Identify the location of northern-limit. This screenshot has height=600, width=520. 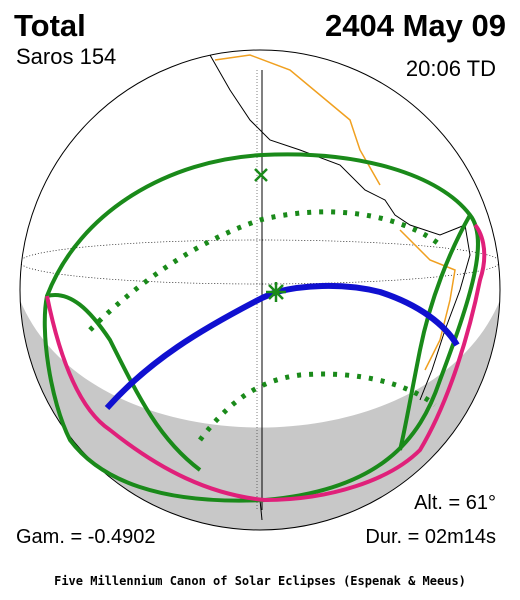
(265, 270).